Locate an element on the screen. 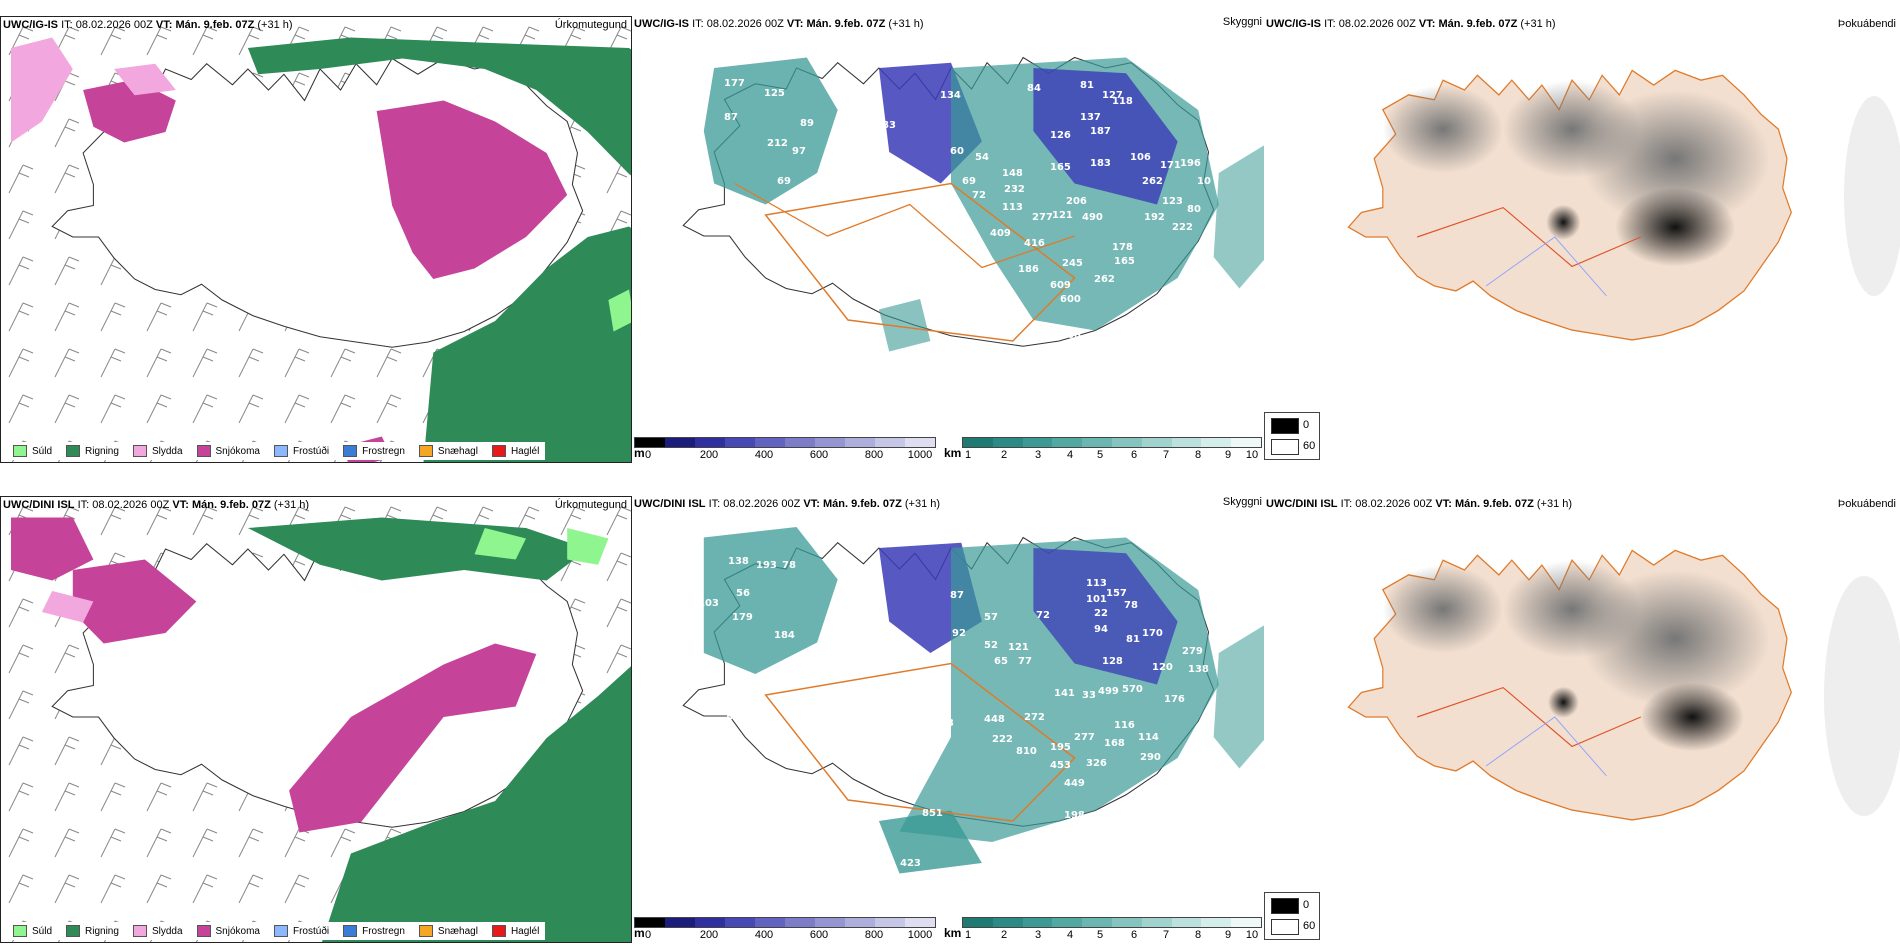 This screenshot has height=950, width=1900. svg-text: 148 is located at coordinates (1012, 173).